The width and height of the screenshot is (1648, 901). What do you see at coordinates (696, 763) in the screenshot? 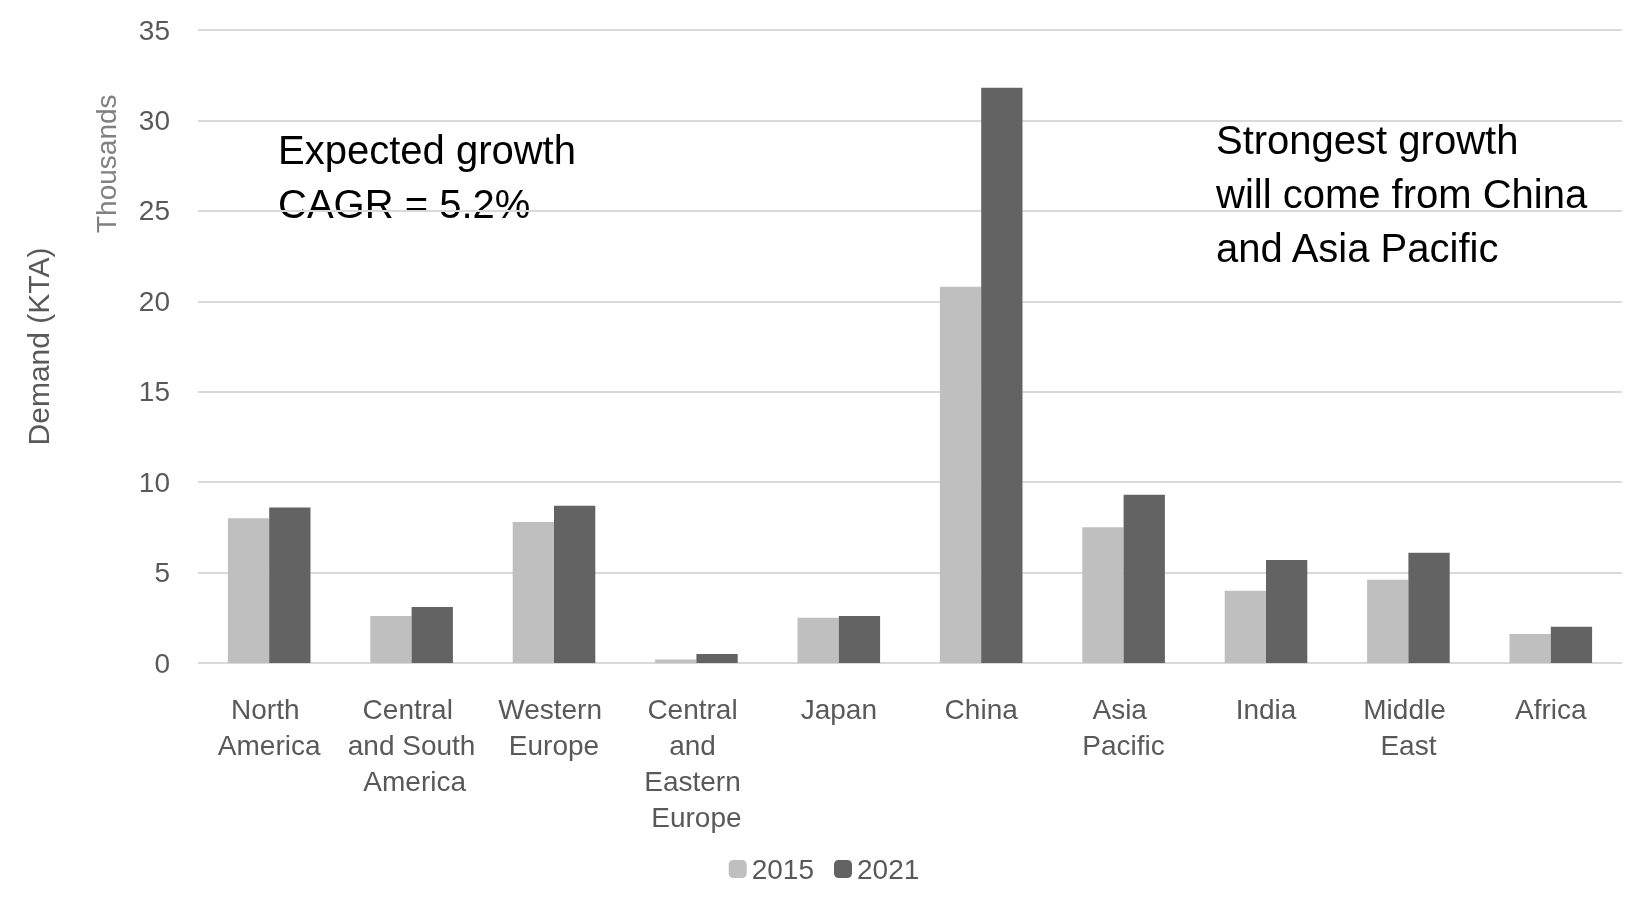
I see `x-tick-label: Central and Eastern Europe` at bounding box center [696, 763].